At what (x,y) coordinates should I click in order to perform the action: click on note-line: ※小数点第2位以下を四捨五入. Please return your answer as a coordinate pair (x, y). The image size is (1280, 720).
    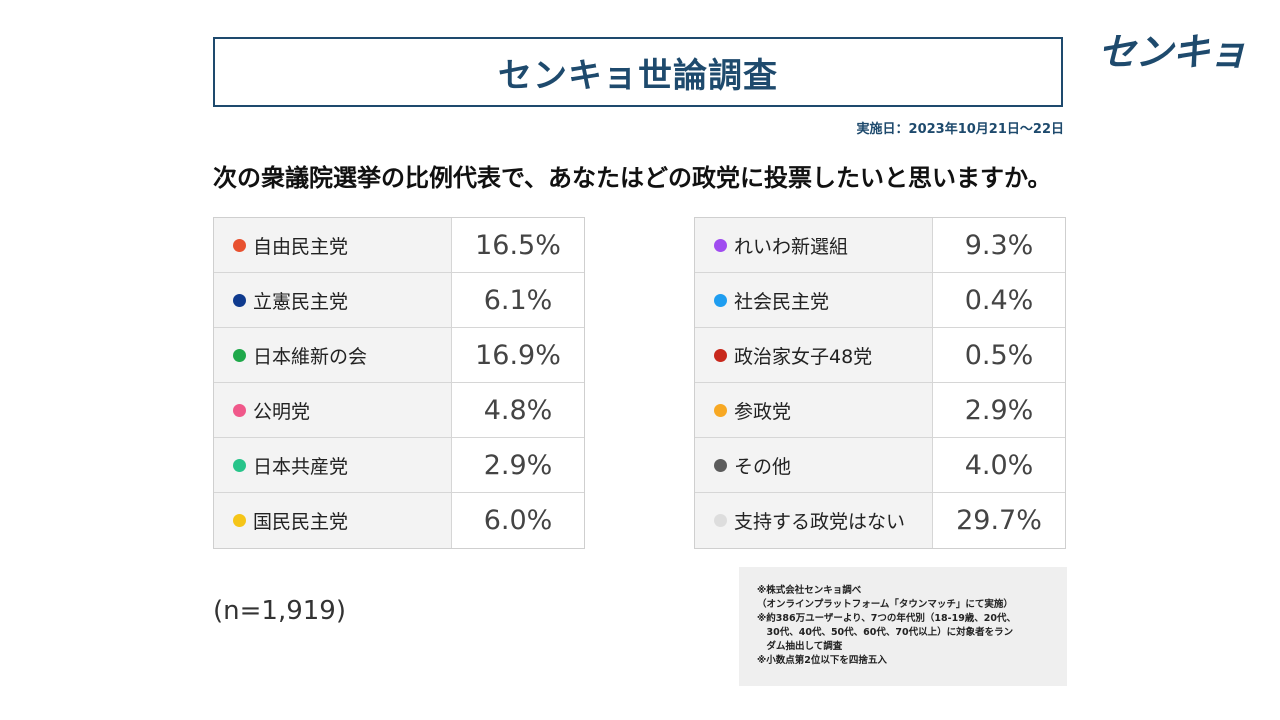
    Looking at the image, I should click on (822, 660).